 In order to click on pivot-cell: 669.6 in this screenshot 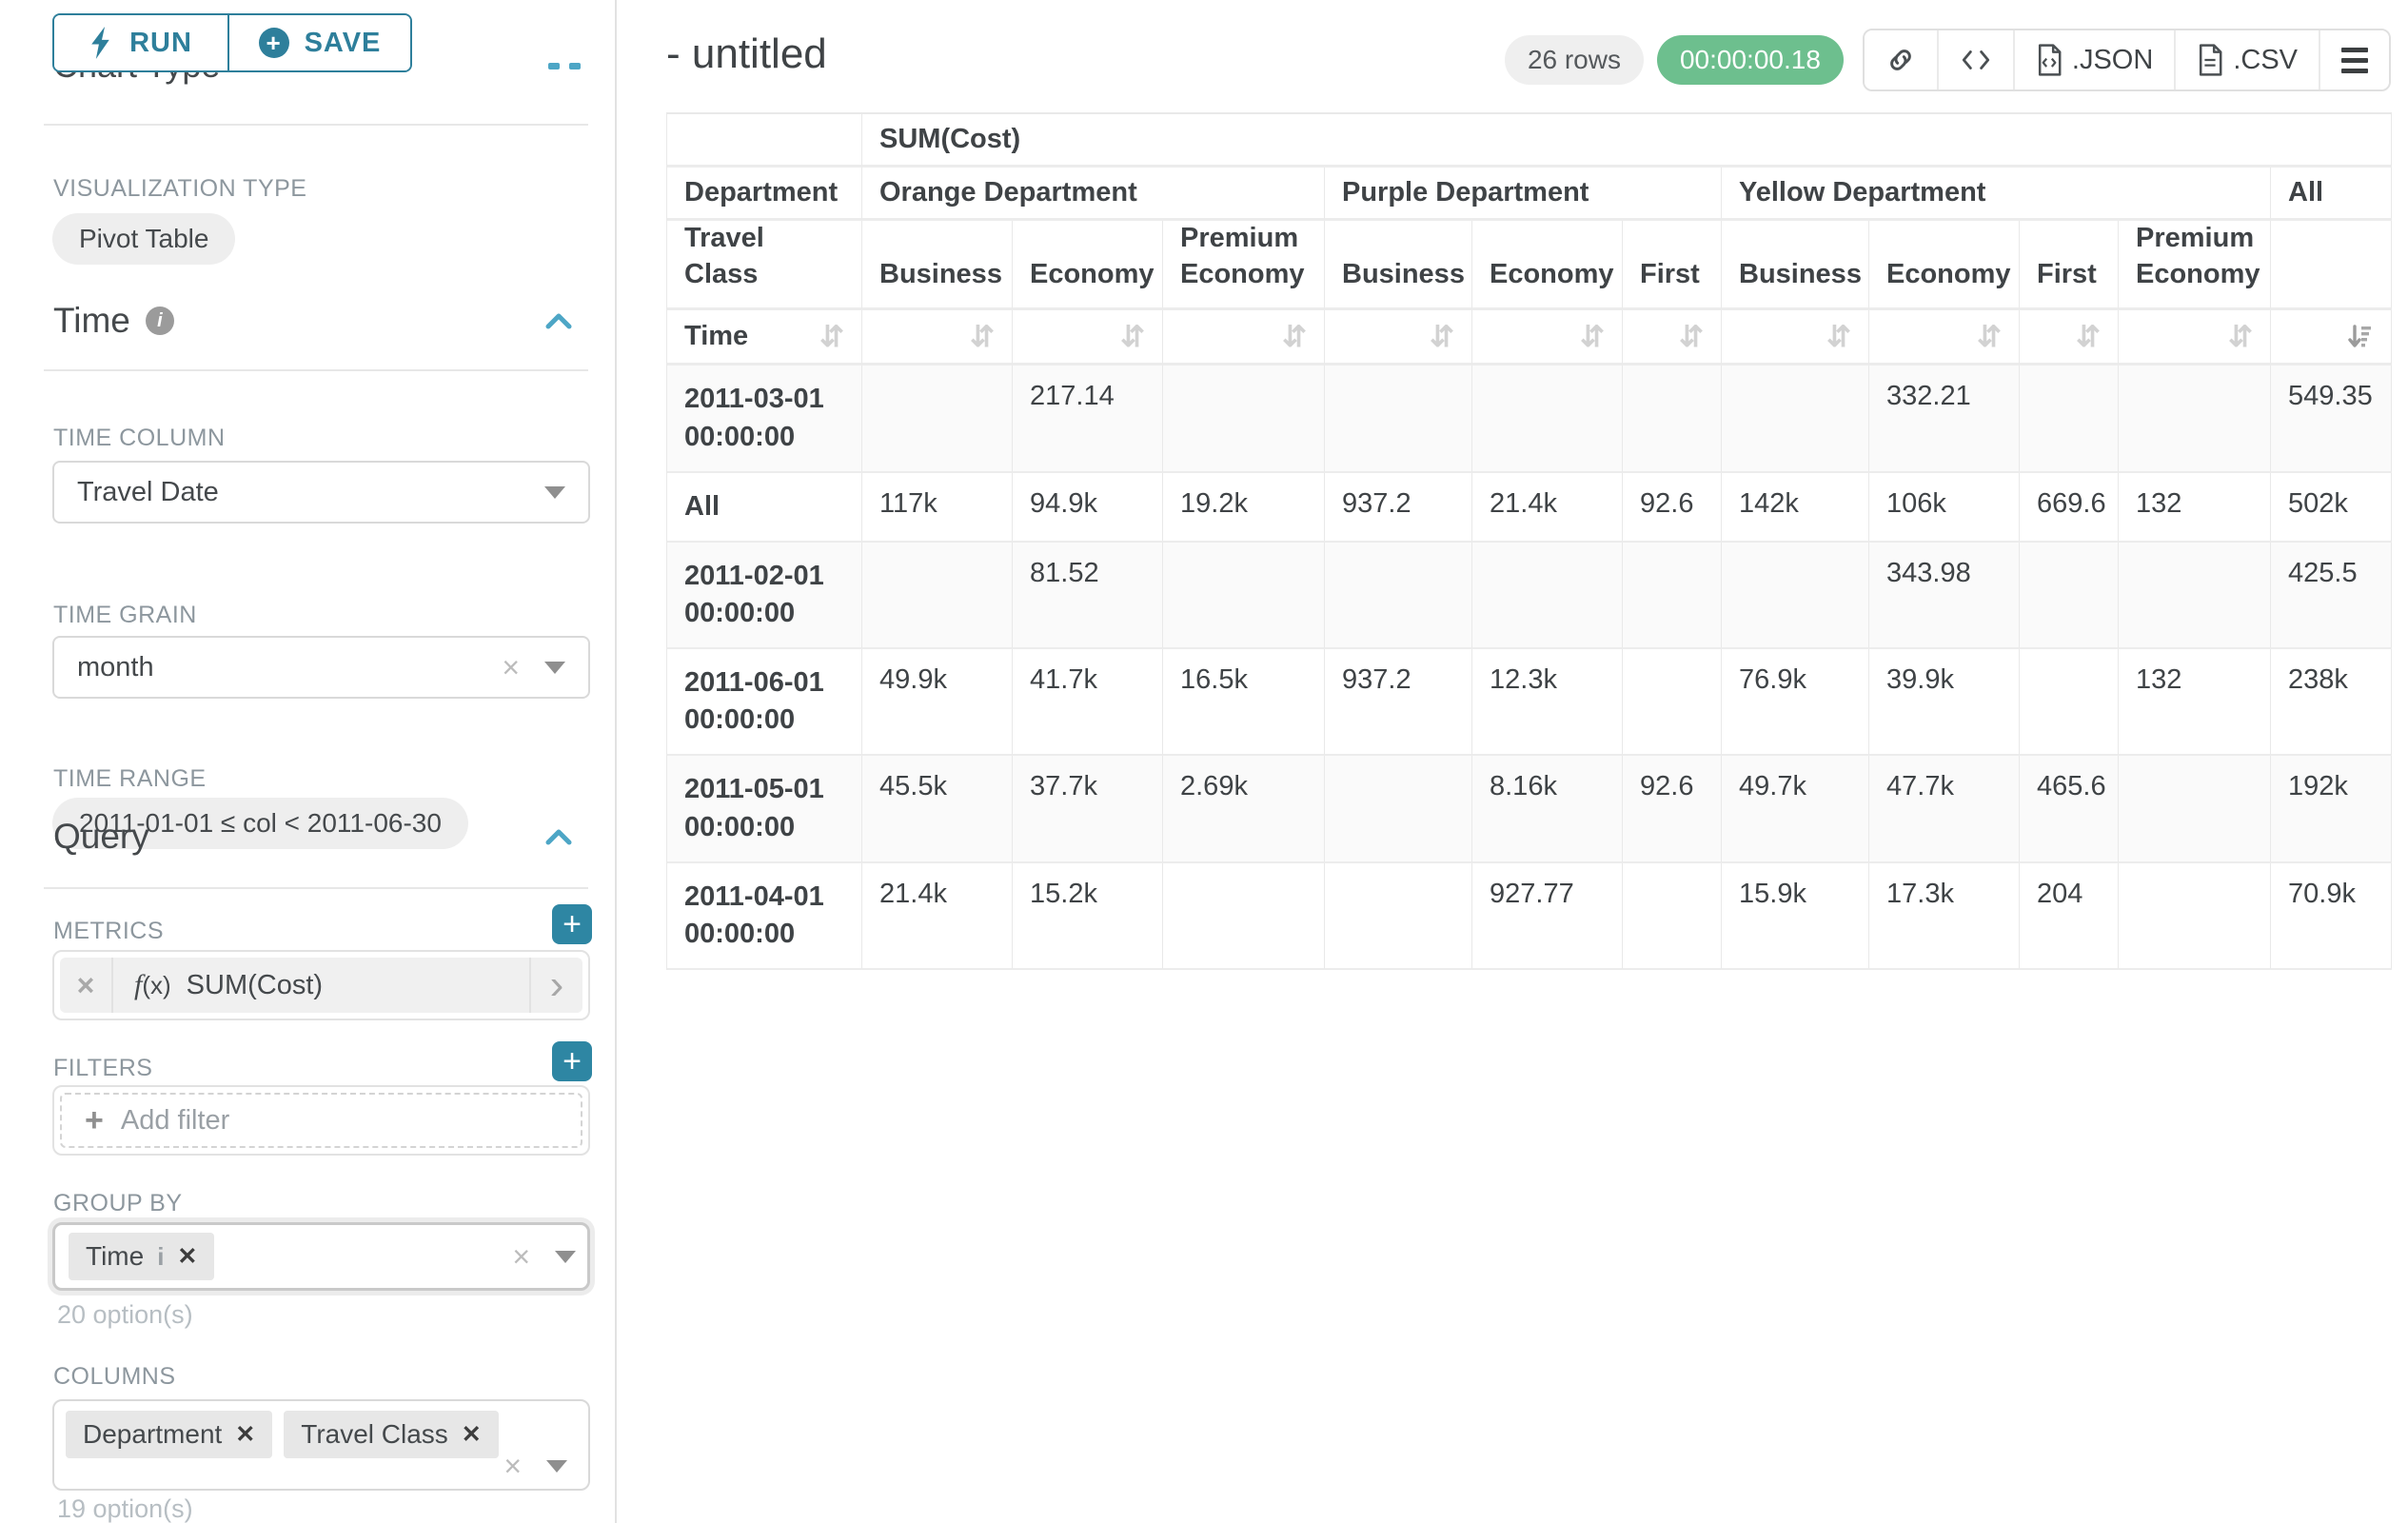, I will do `click(2069, 508)`.